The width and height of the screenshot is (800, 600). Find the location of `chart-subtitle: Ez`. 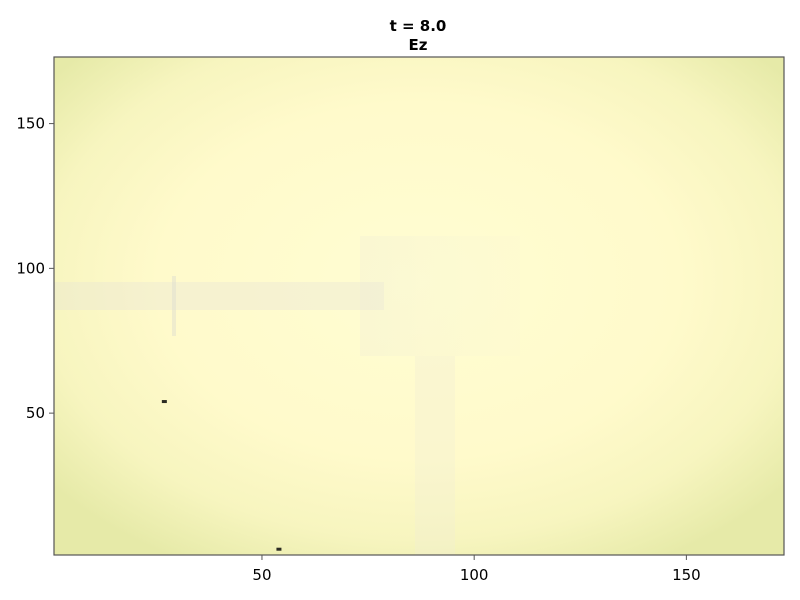

chart-subtitle: Ez is located at coordinates (418, 45).